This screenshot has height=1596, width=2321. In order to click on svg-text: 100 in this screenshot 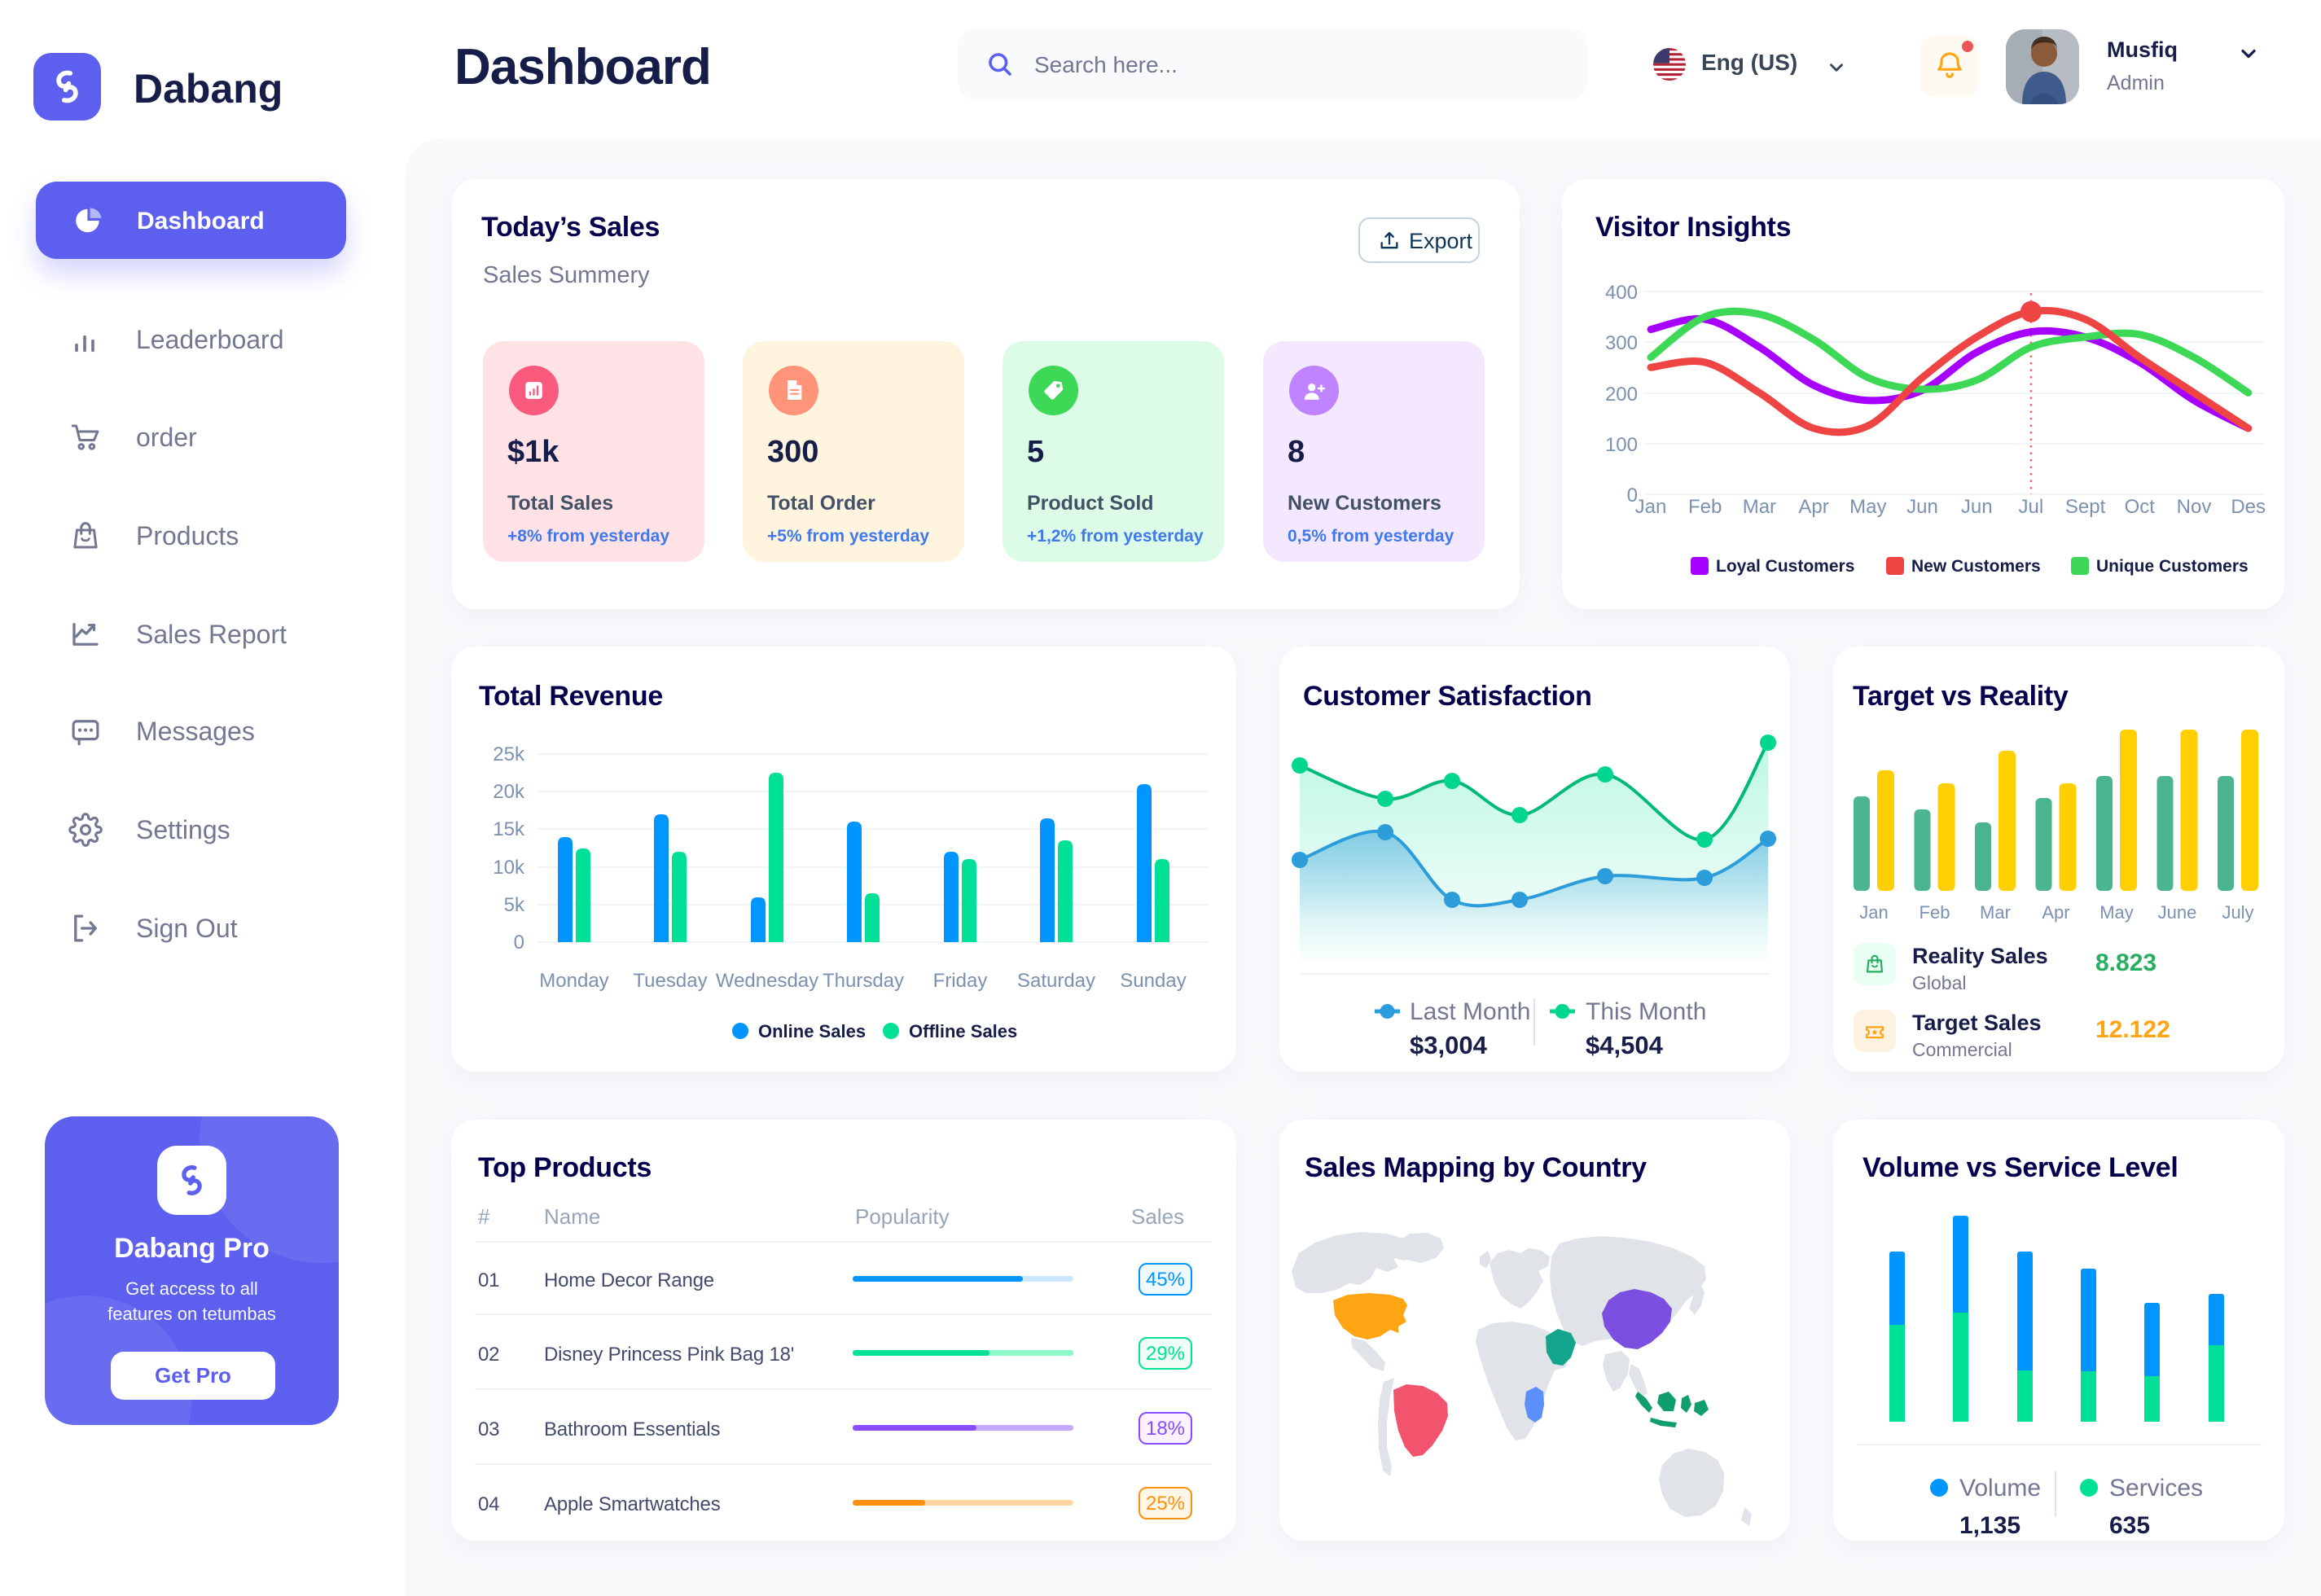, I will do `click(1621, 445)`.